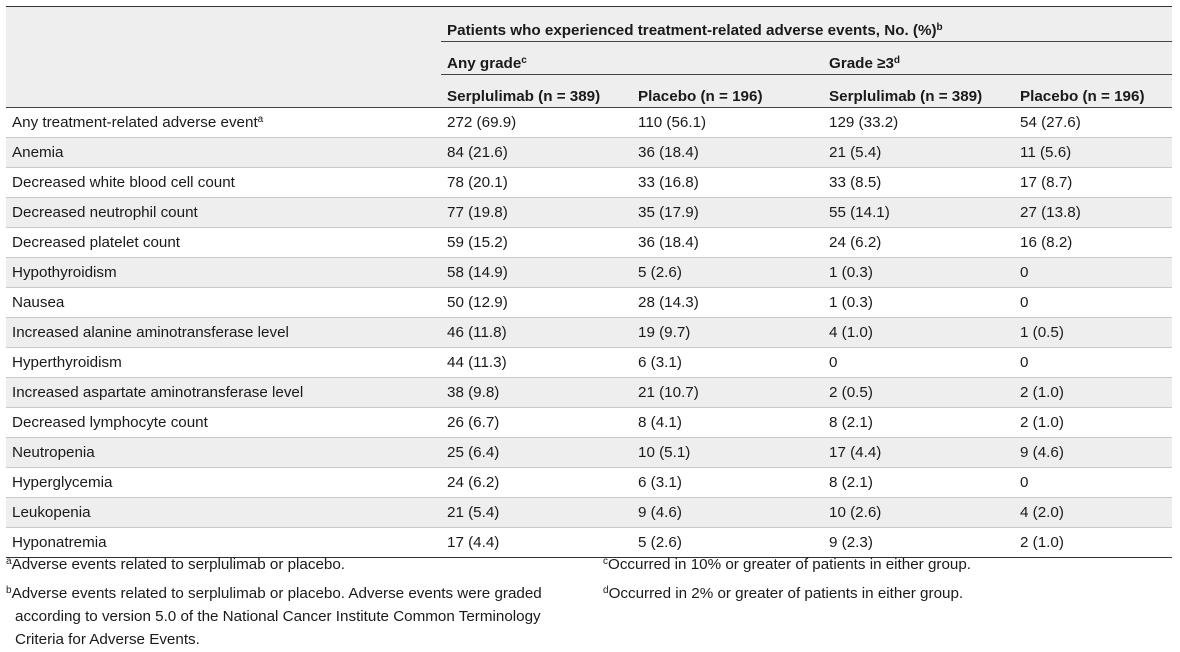  Describe the element at coordinates (727, 302) in the screenshot. I see `value-cell: 28 (14.3)` at that location.